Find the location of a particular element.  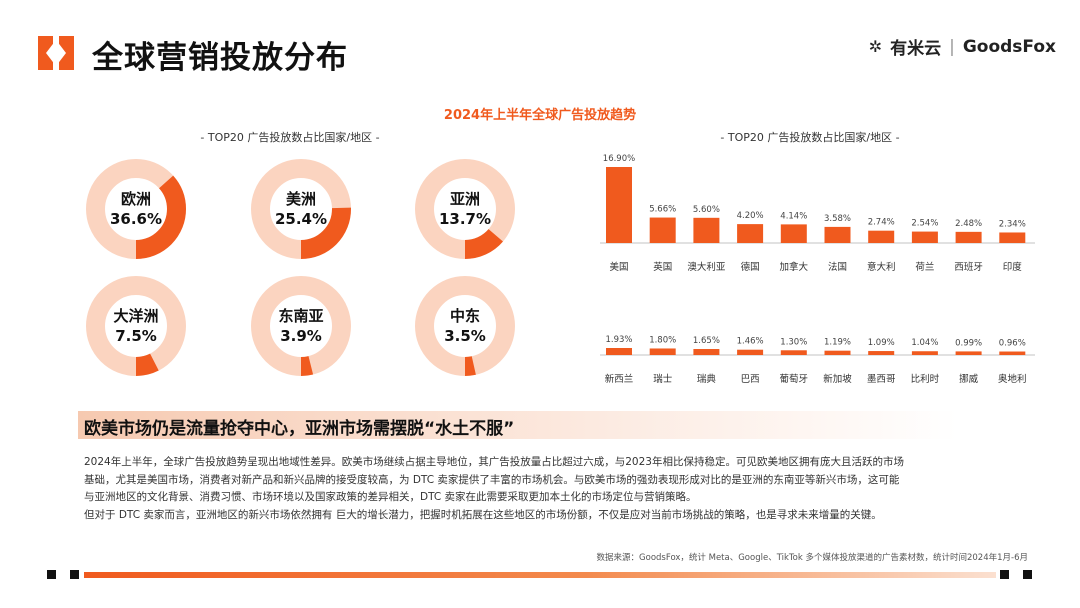

bar-value-label: 1.30% is located at coordinates (793, 342).